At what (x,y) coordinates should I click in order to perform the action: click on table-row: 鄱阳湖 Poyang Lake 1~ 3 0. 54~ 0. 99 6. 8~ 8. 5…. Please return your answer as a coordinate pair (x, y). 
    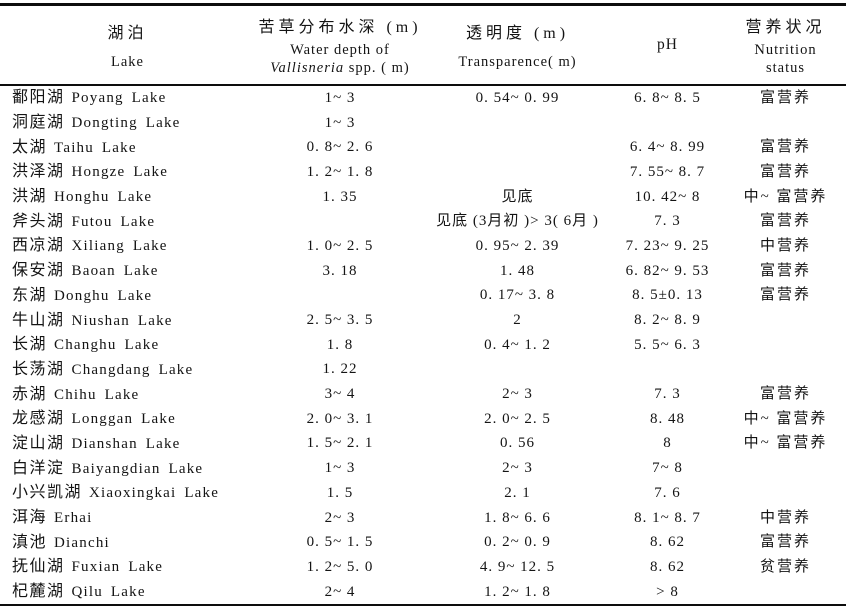
    Looking at the image, I should click on (423, 98).